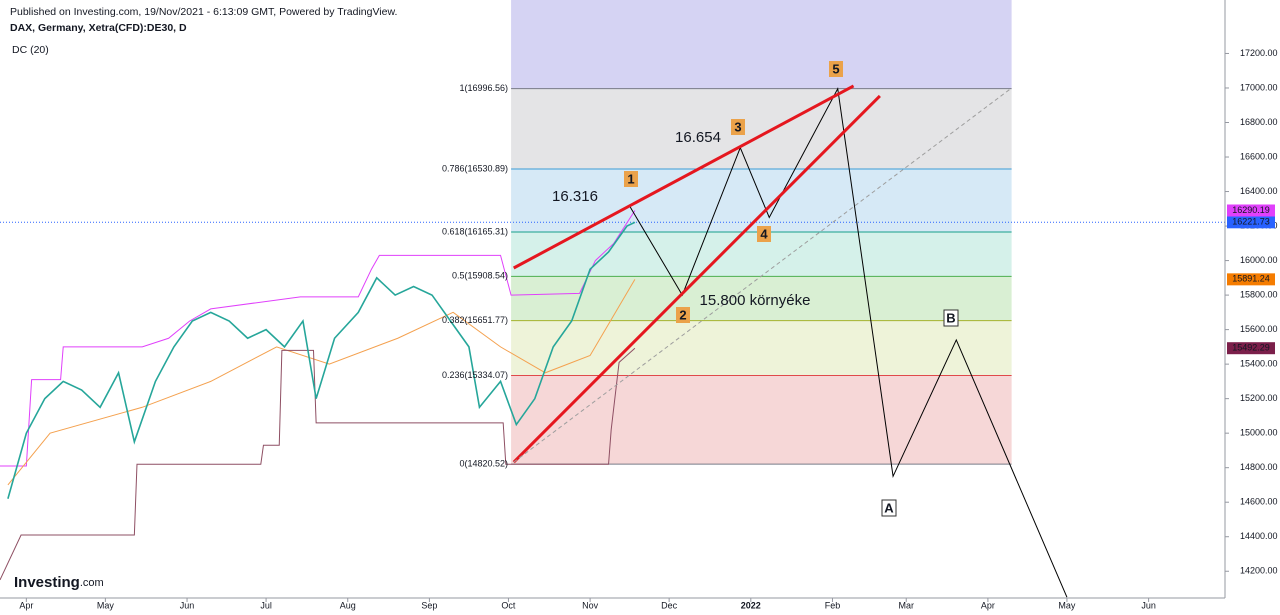 The height and width of the screenshot is (615, 1280). Describe the element at coordinates (98, 28) in the screenshot. I see `chart-title: DAX, Germany, Xetra(CFD):DE30, D` at that location.